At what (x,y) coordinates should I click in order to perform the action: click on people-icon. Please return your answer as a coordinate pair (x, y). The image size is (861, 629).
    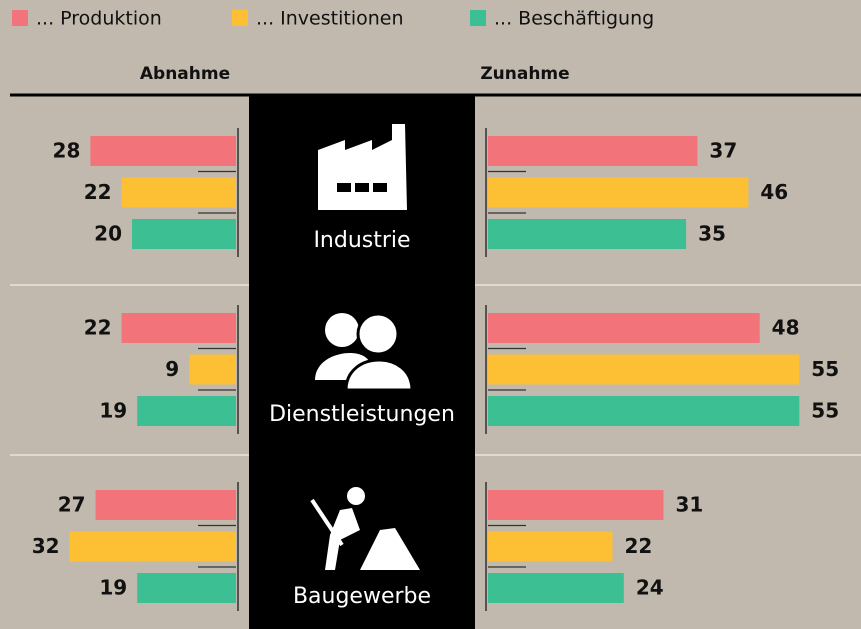
    Looking at the image, I should click on (364, 352).